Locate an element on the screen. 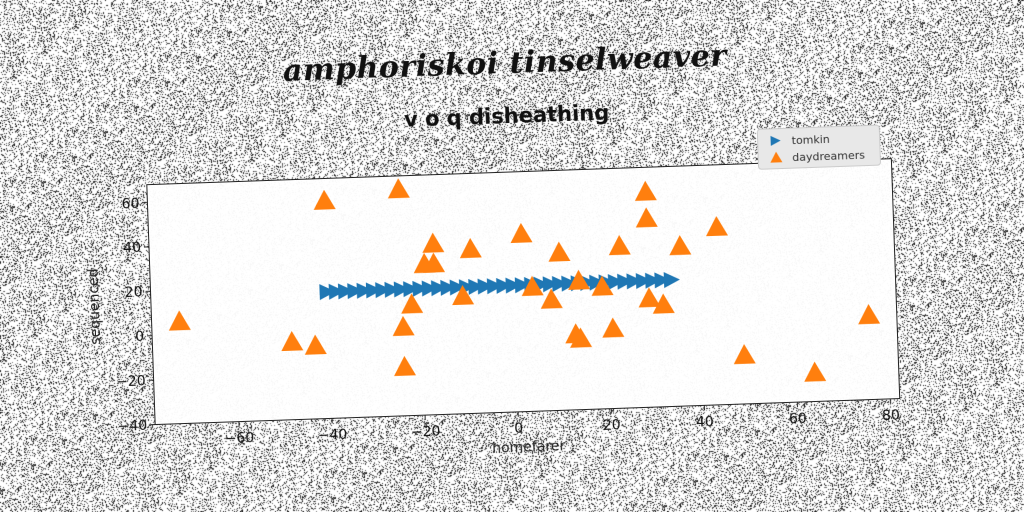  y-axis-label: sequenced is located at coordinates (95, 306).